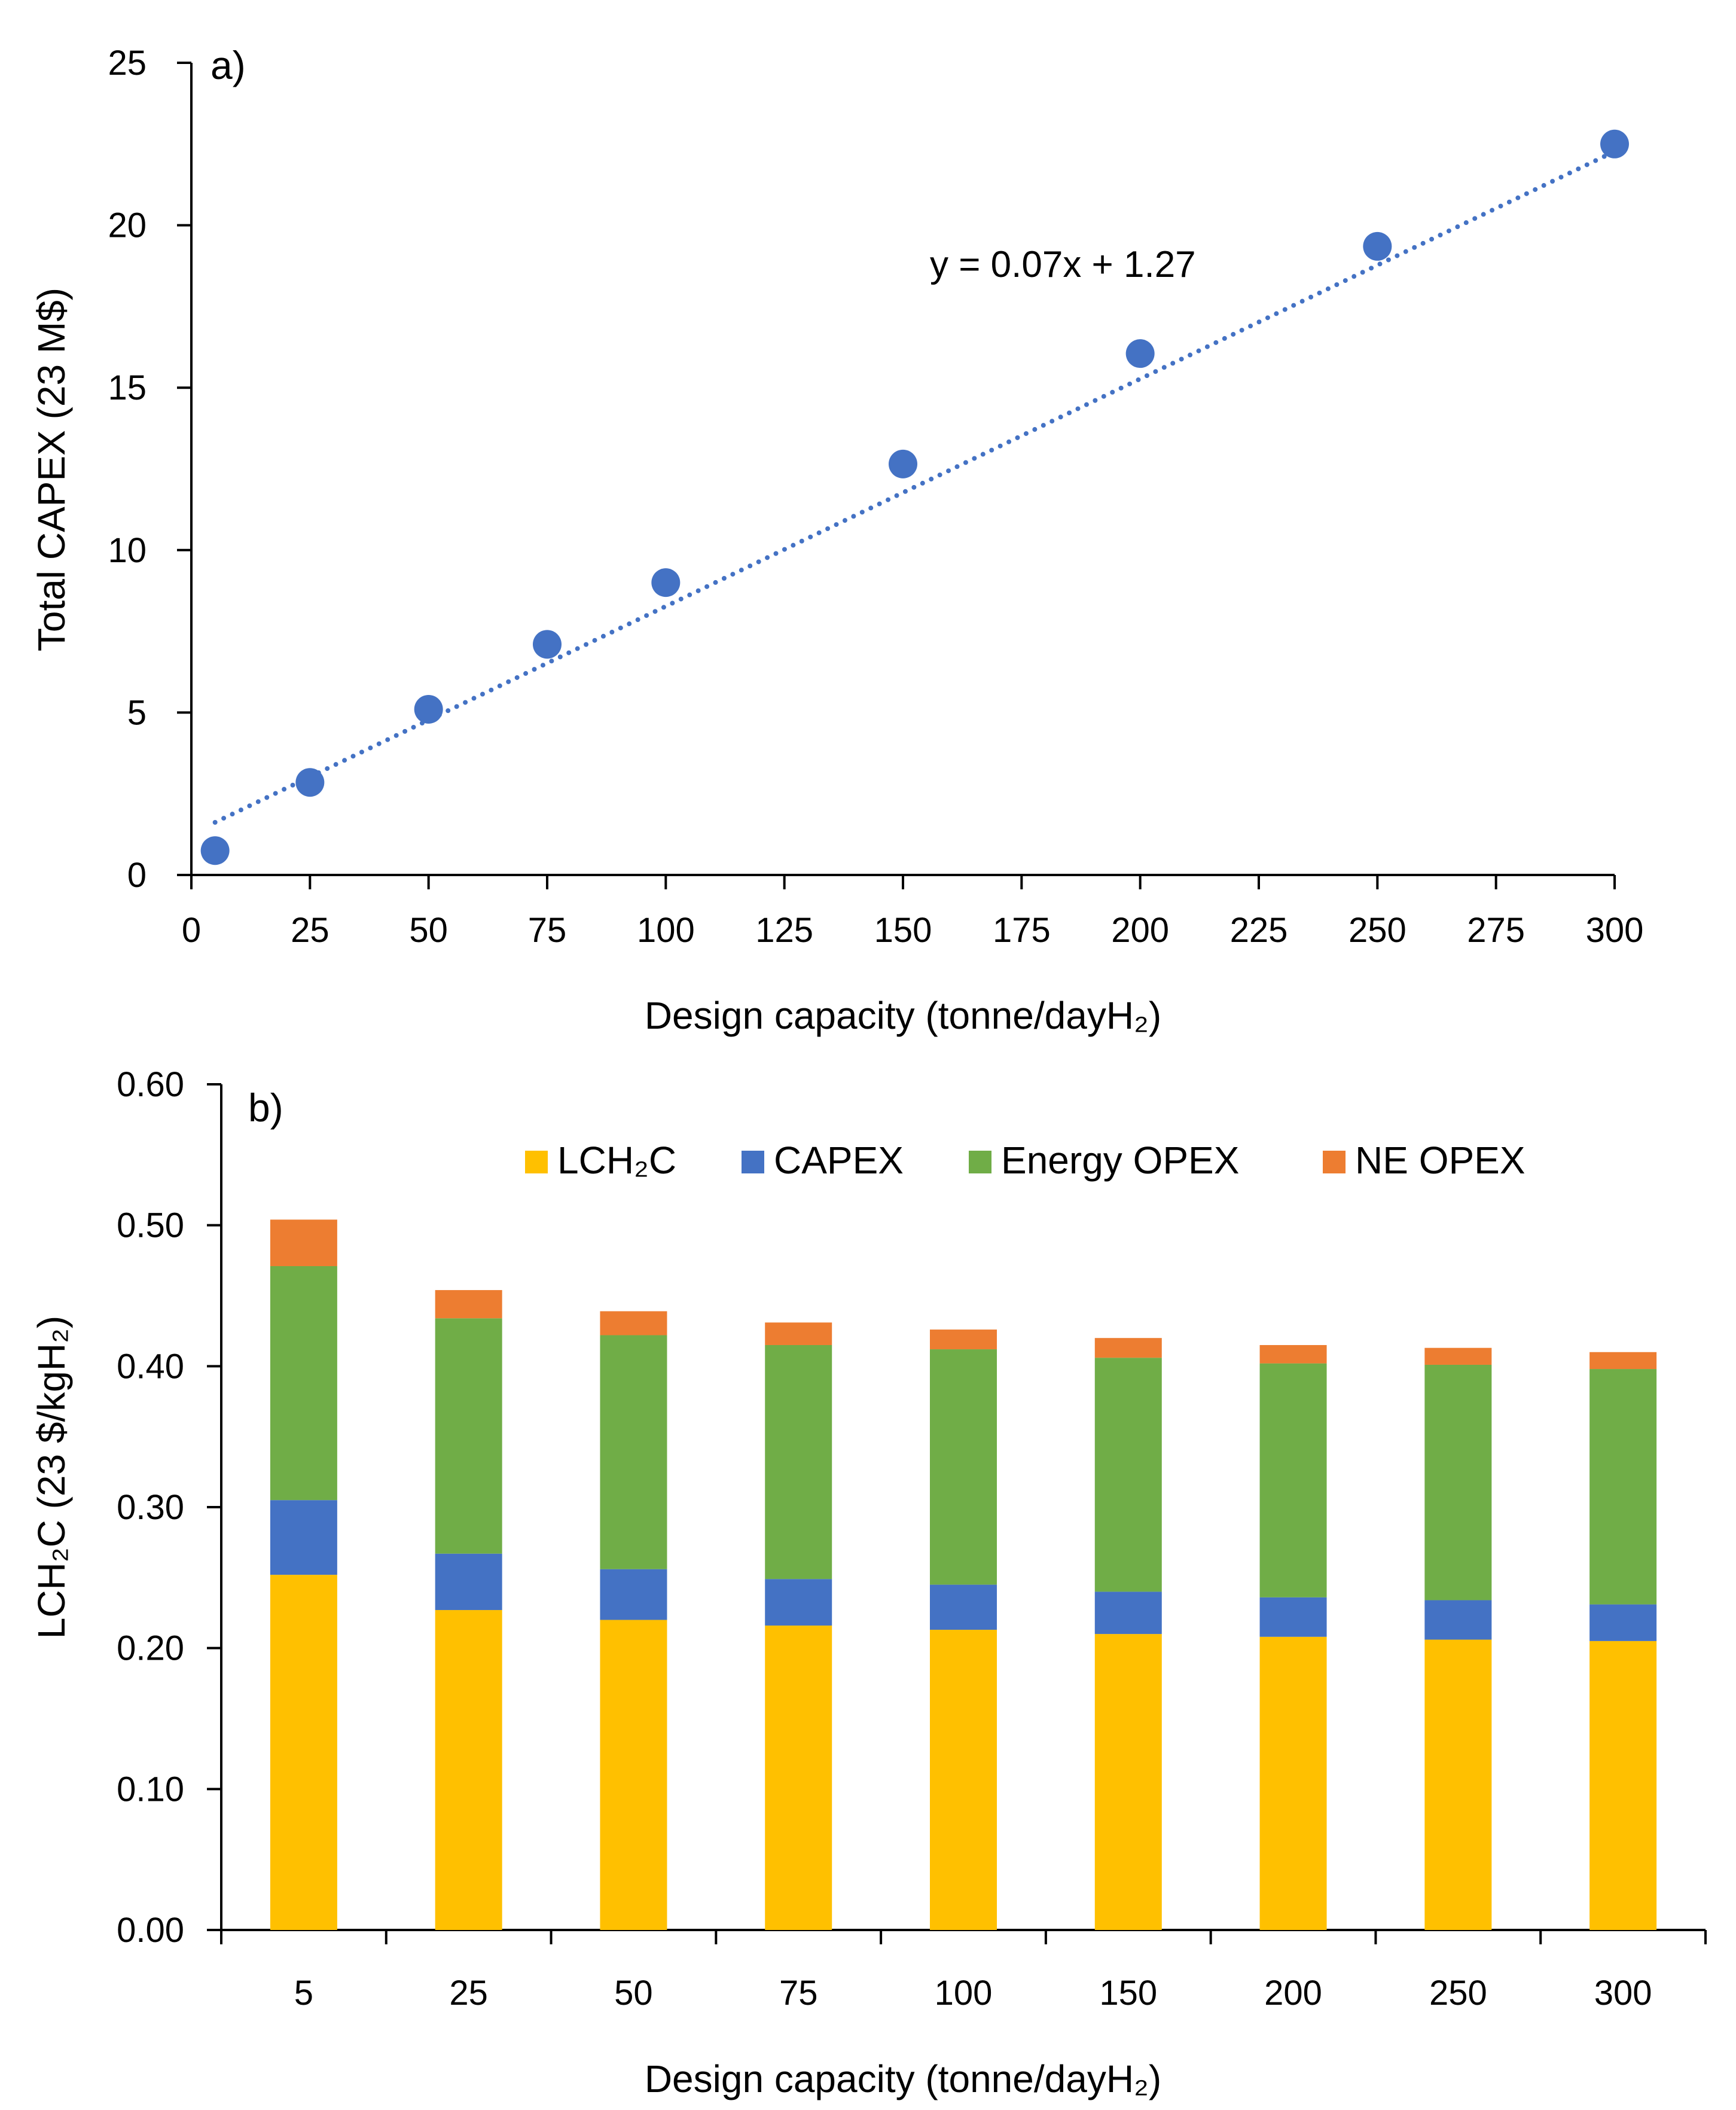  Describe the element at coordinates (903, 1015) in the screenshot. I see `chart-a-x-axis-label: Design capacity (tonne/dayH₂)` at that location.